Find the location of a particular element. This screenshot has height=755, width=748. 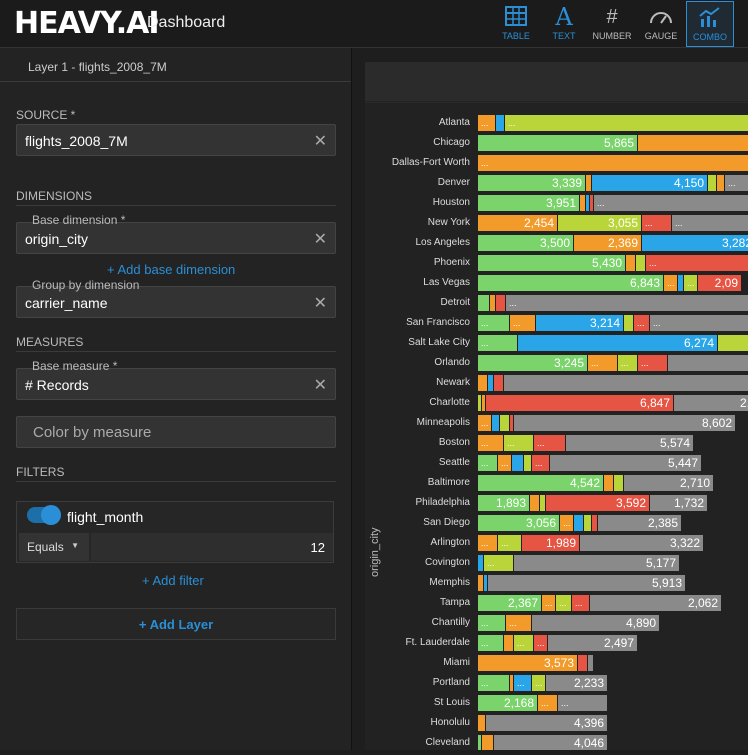

group-by-select: carrier_name ✕ is located at coordinates (176, 302).